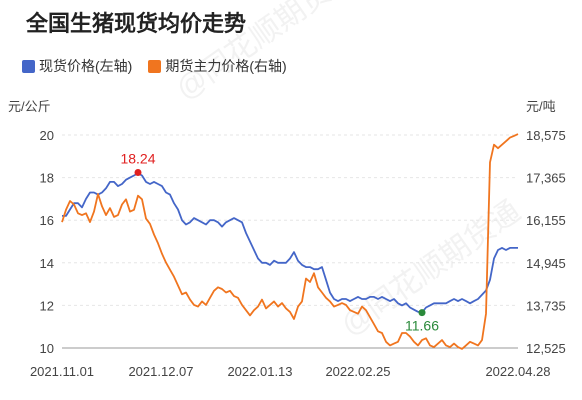  What do you see at coordinates (546, 178) in the screenshot?
I see `right-tick-label: 17,365` at bounding box center [546, 178].